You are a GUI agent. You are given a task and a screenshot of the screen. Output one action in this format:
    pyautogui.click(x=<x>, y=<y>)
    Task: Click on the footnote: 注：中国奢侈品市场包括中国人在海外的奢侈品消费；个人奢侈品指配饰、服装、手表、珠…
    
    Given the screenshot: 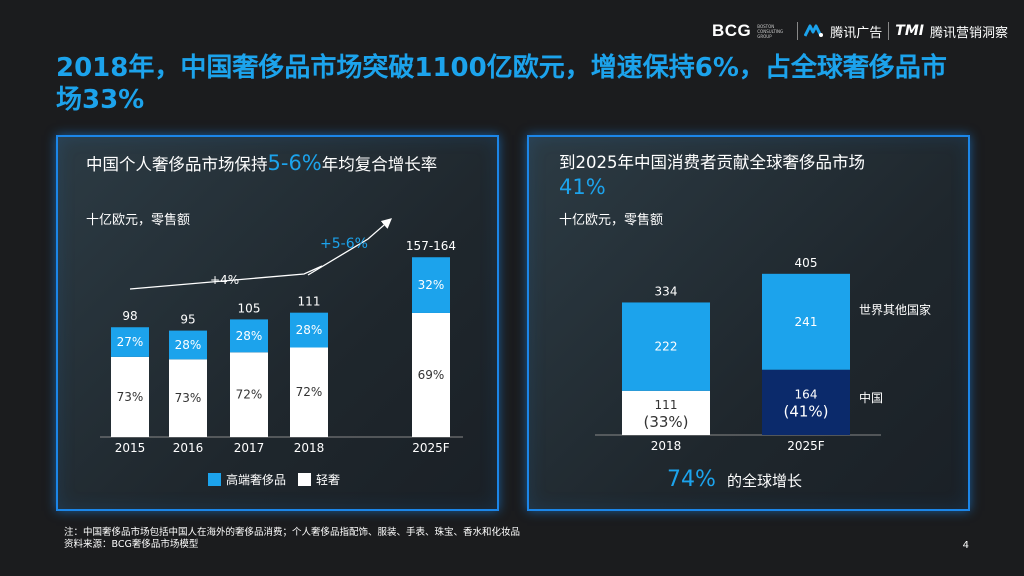 What is the action you would take?
    pyautogui.click(x=292, y=539)
    